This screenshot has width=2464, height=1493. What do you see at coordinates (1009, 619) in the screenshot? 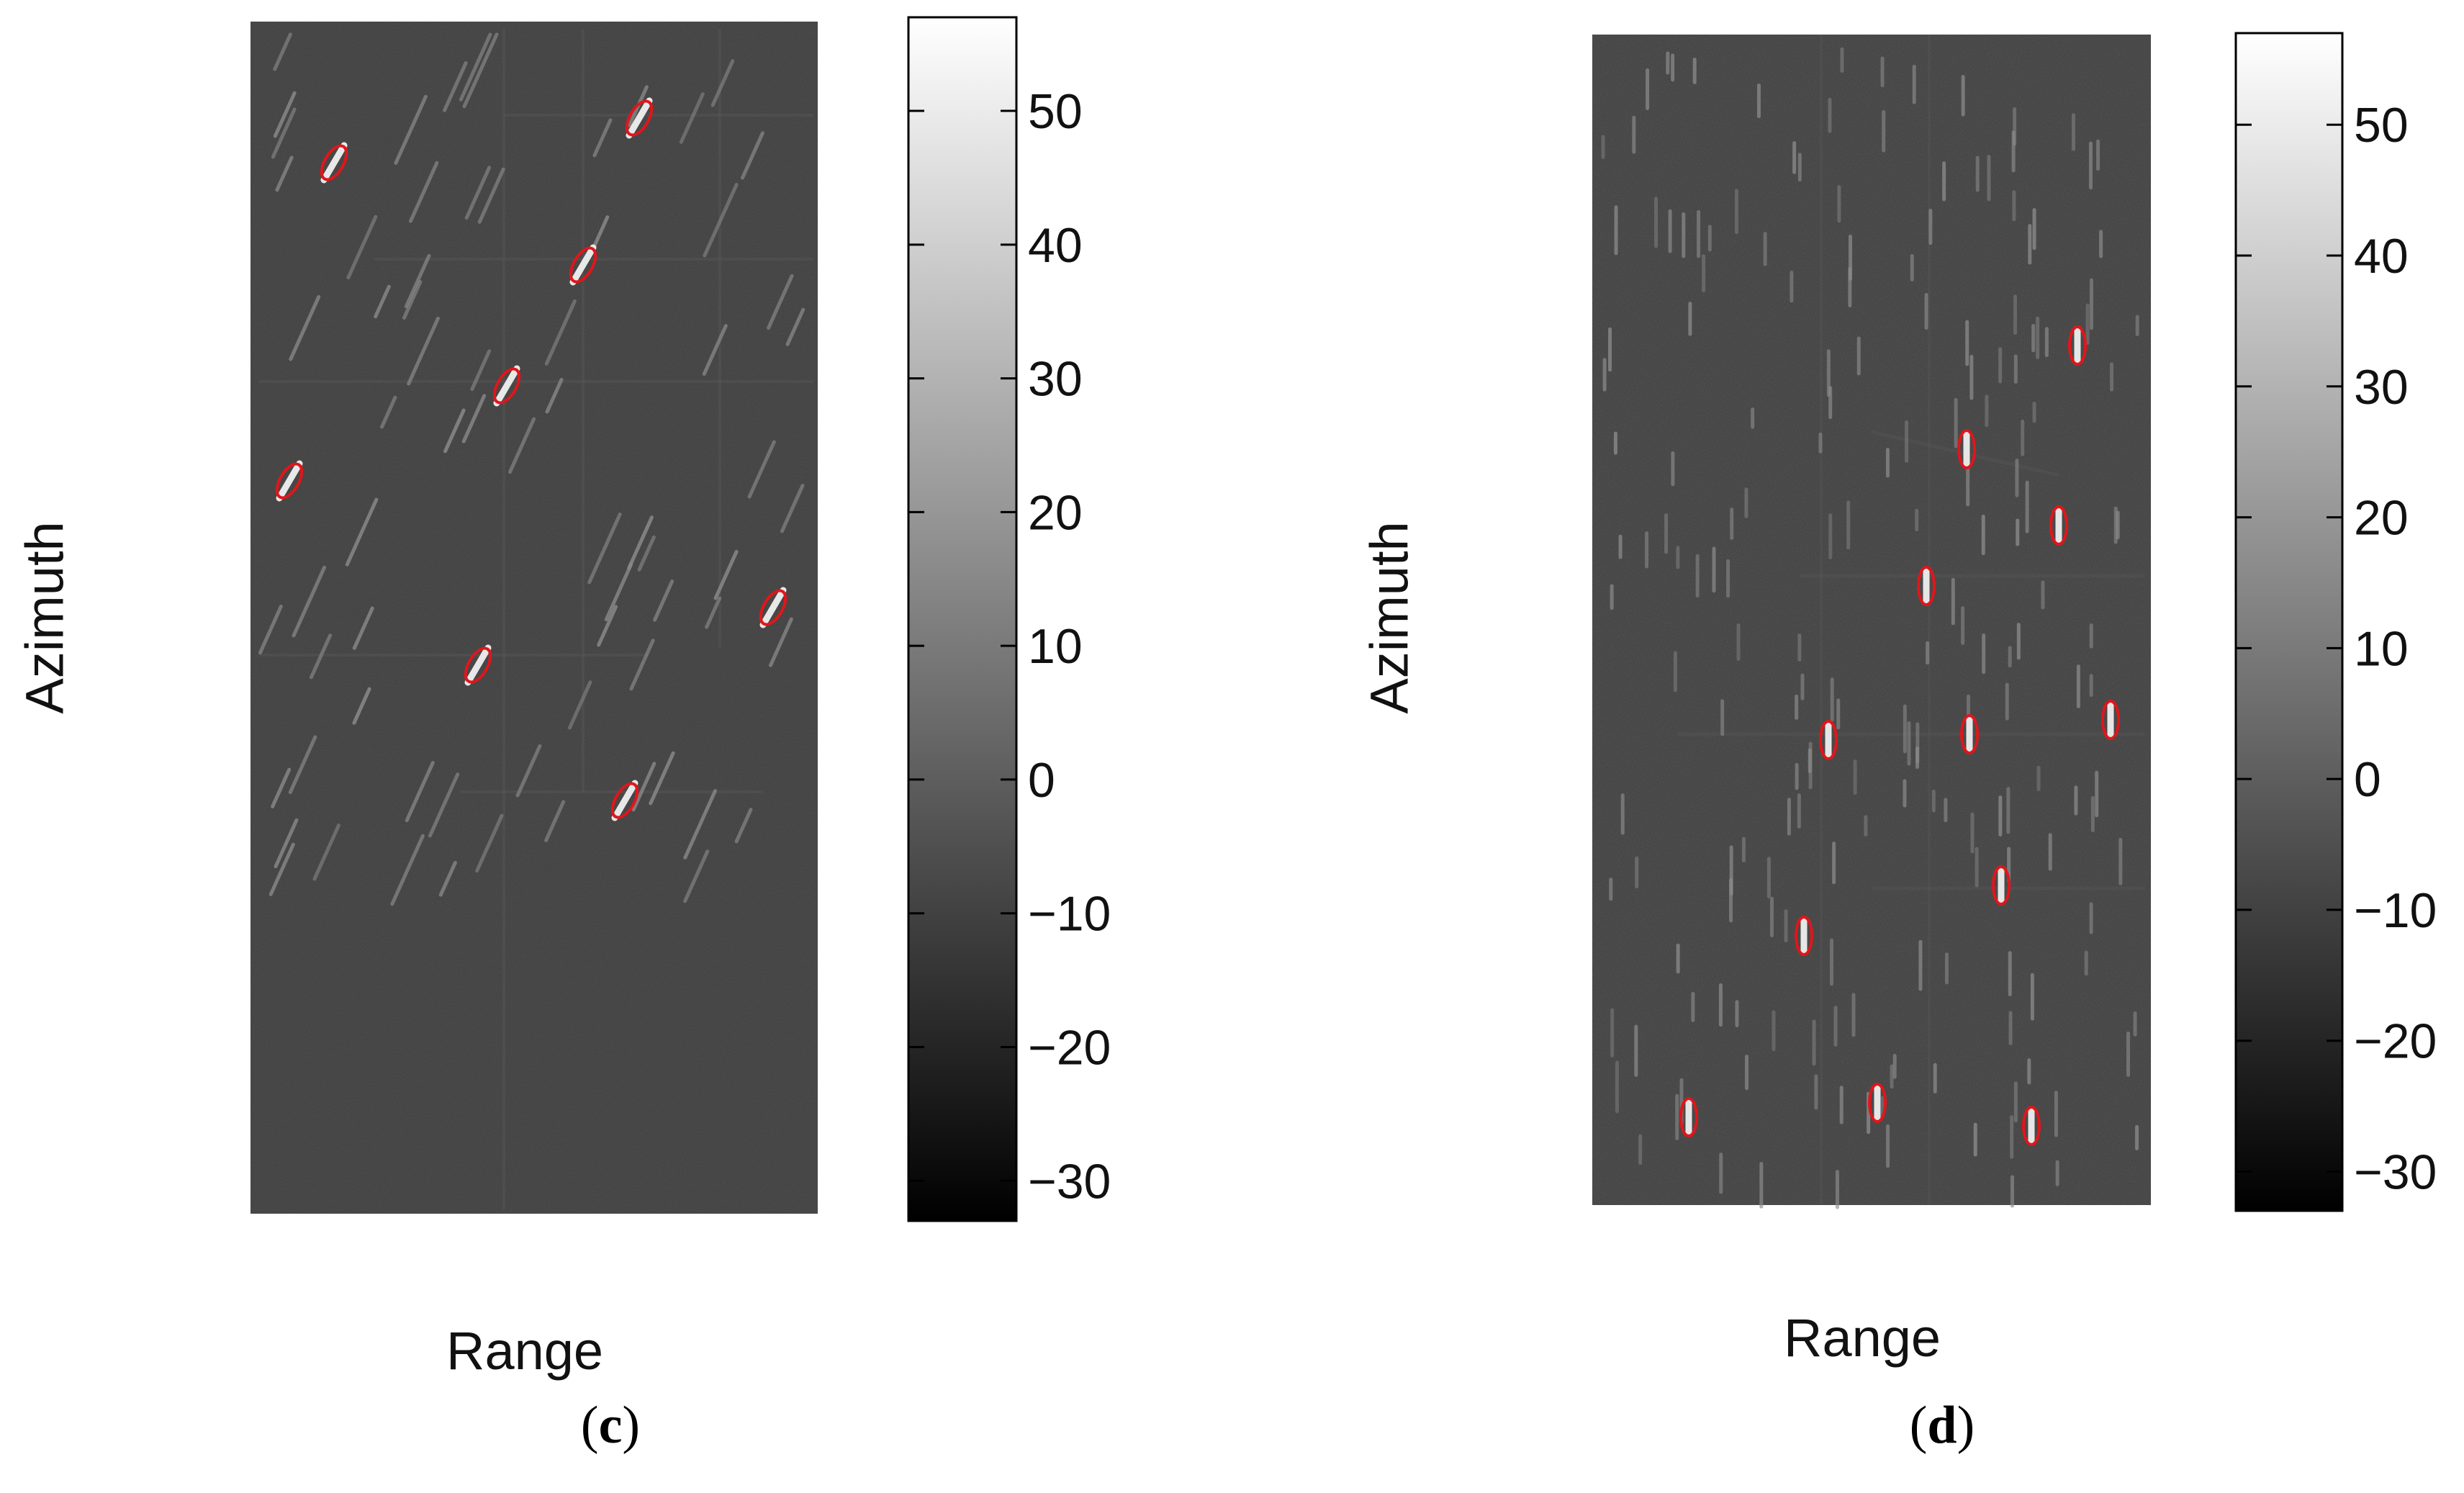
I see `colorbar-c: 50 40 30 20 10 0 −10 −20 −30` at bounding box center [1009, 619].